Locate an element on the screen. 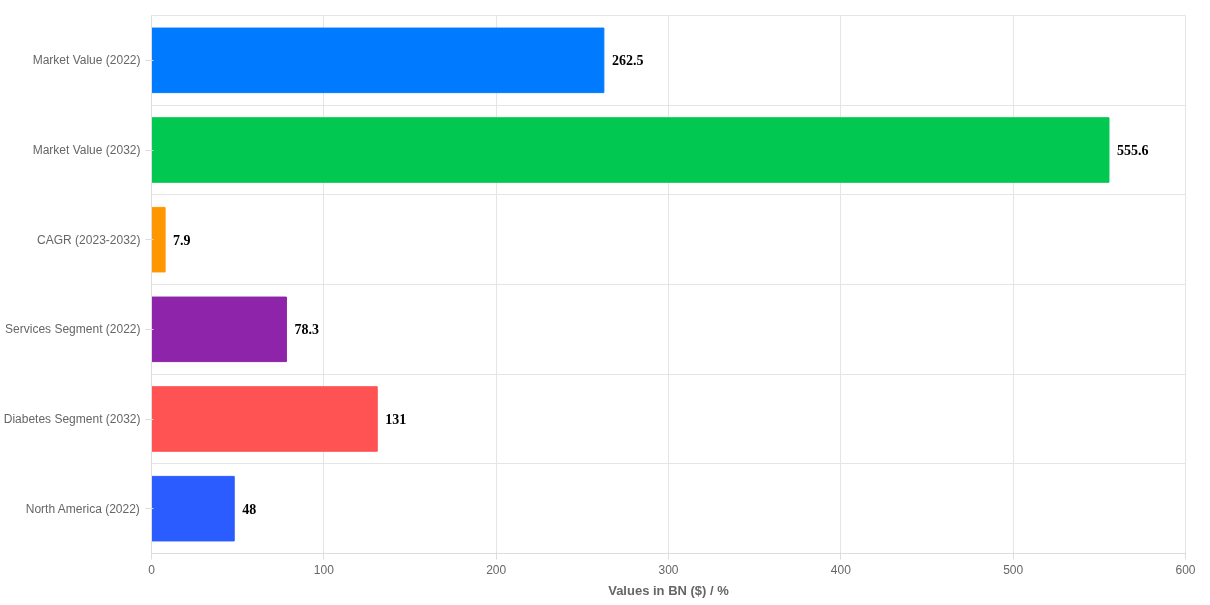 The image size is (1210, 605). y-tick-label: North America (2022) is located at coordinates (82, 508).